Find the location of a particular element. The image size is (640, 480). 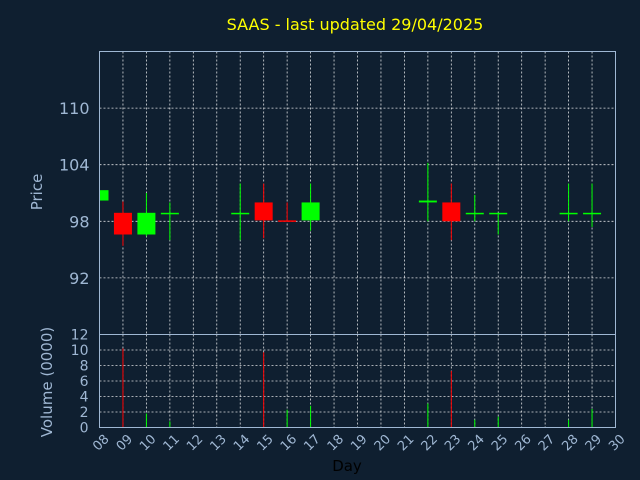

x-tick-label: 15 is located at coordinates (265, 443).